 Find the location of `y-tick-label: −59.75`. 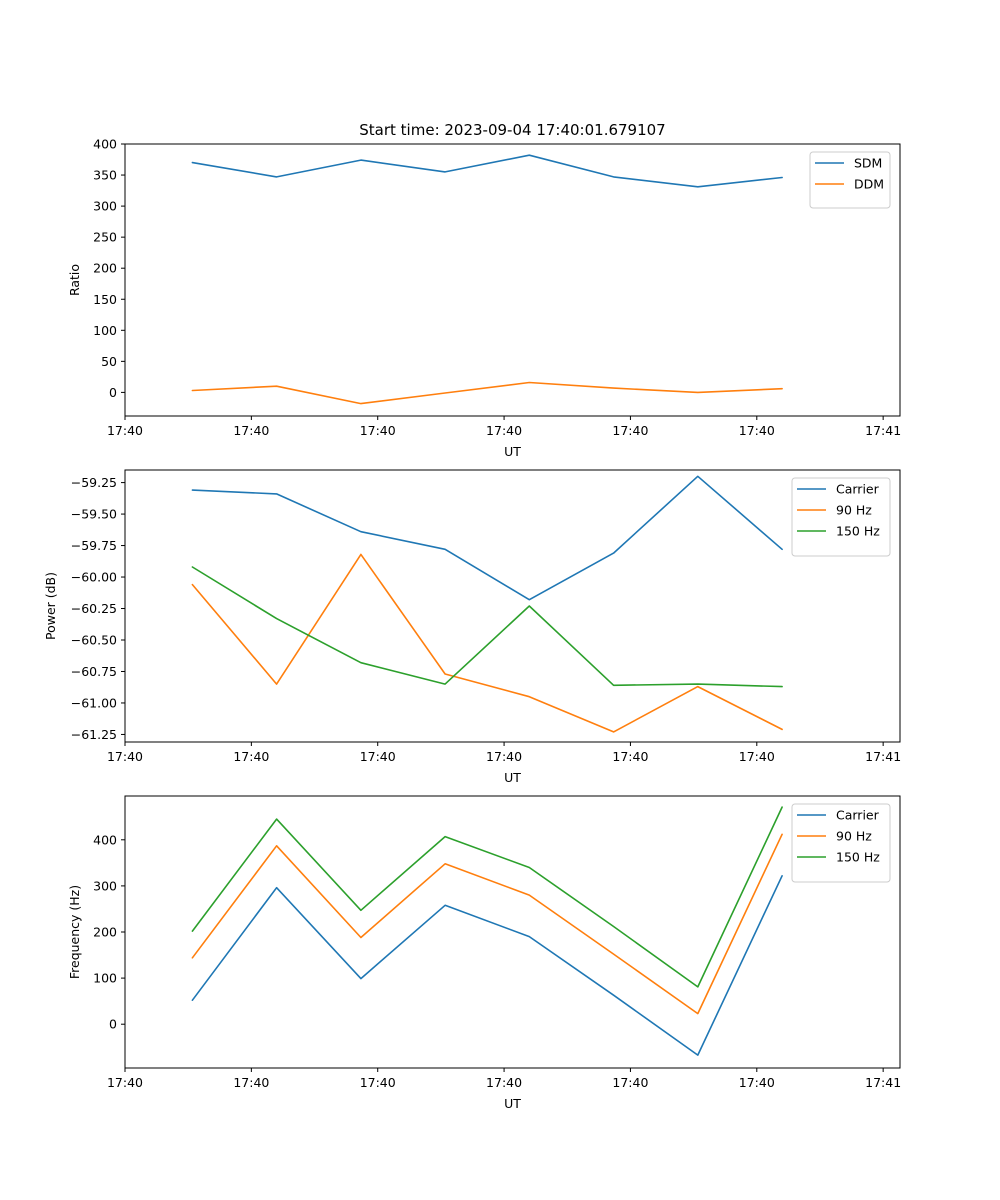

y-tick-label: −59.75 is located at coordinates (94, 545).